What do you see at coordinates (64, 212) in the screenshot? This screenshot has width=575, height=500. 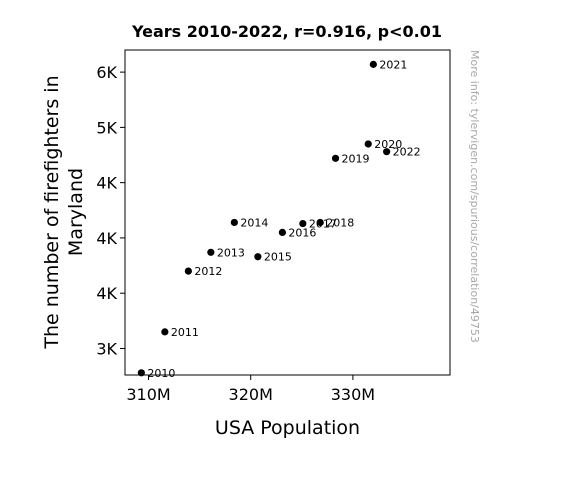 I see `y-axis-label: The number of firefighters in Maryland` at bounding box center [64, 212].